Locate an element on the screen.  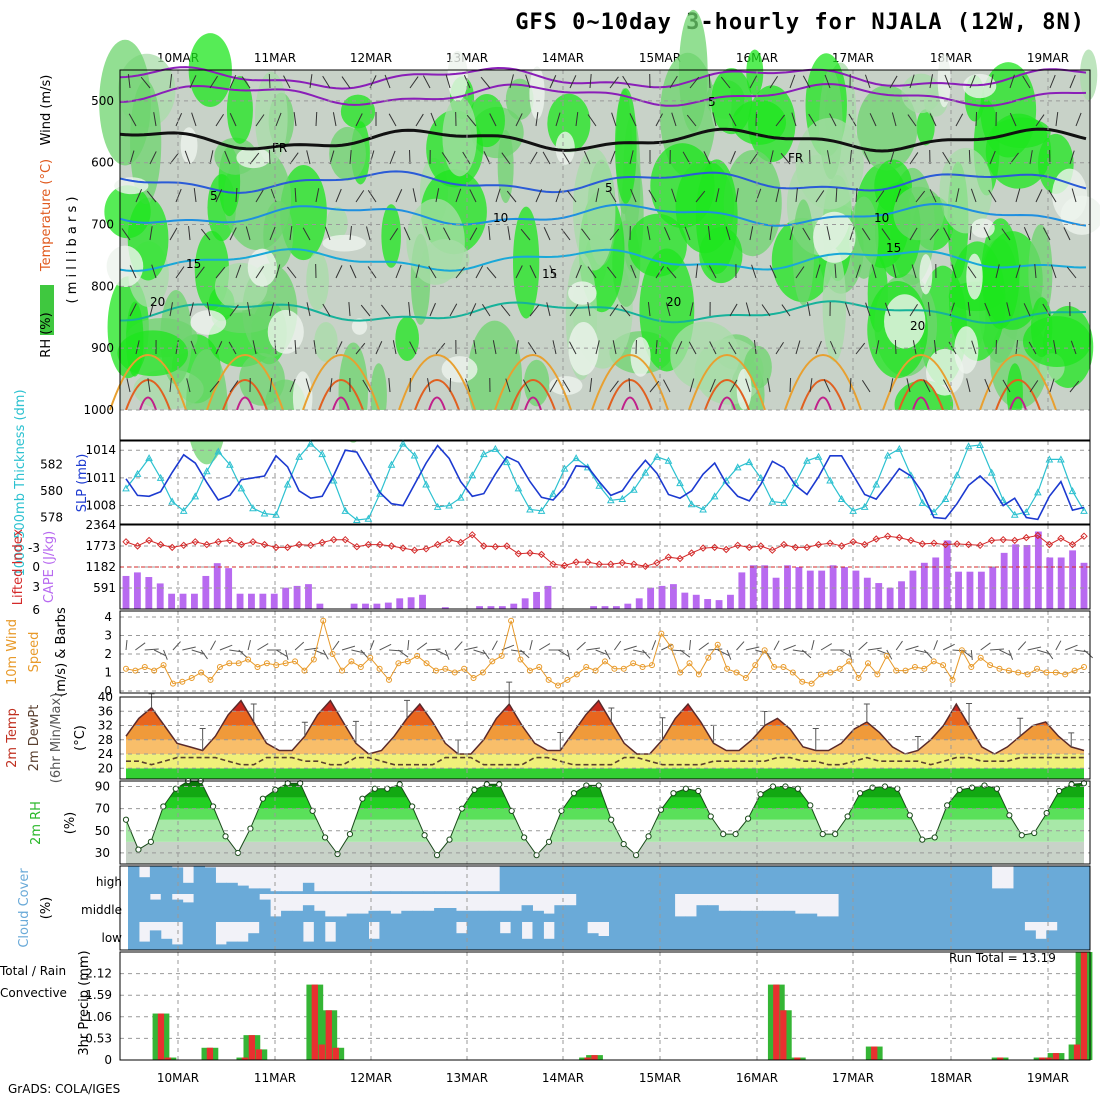
precip-convective-legend: Convective is located at coordinates (33, 993).